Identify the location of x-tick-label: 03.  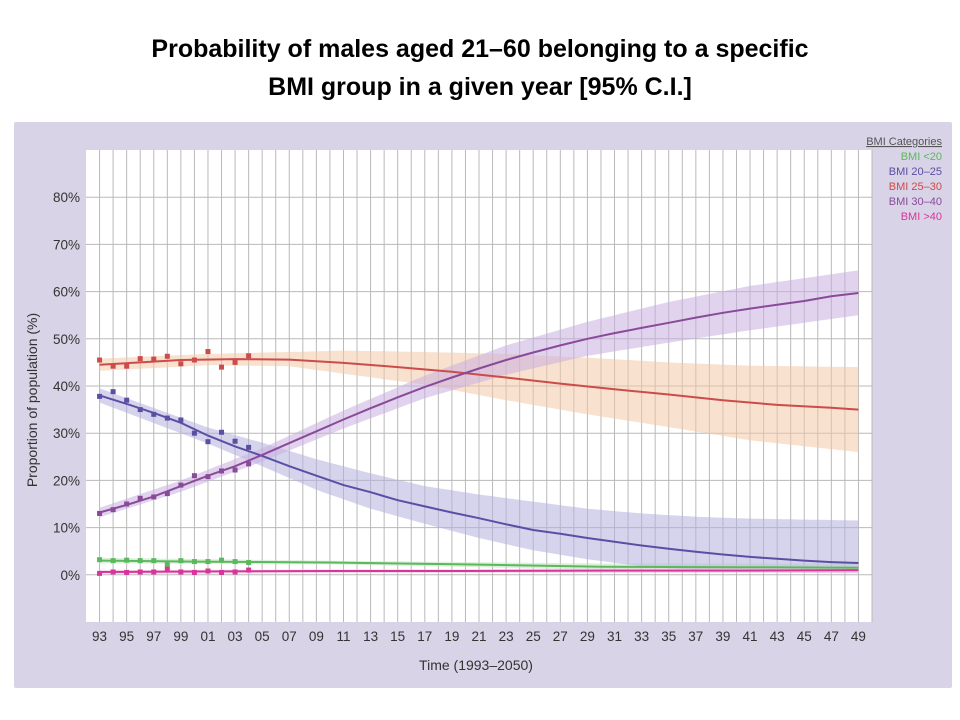
(235, 636).